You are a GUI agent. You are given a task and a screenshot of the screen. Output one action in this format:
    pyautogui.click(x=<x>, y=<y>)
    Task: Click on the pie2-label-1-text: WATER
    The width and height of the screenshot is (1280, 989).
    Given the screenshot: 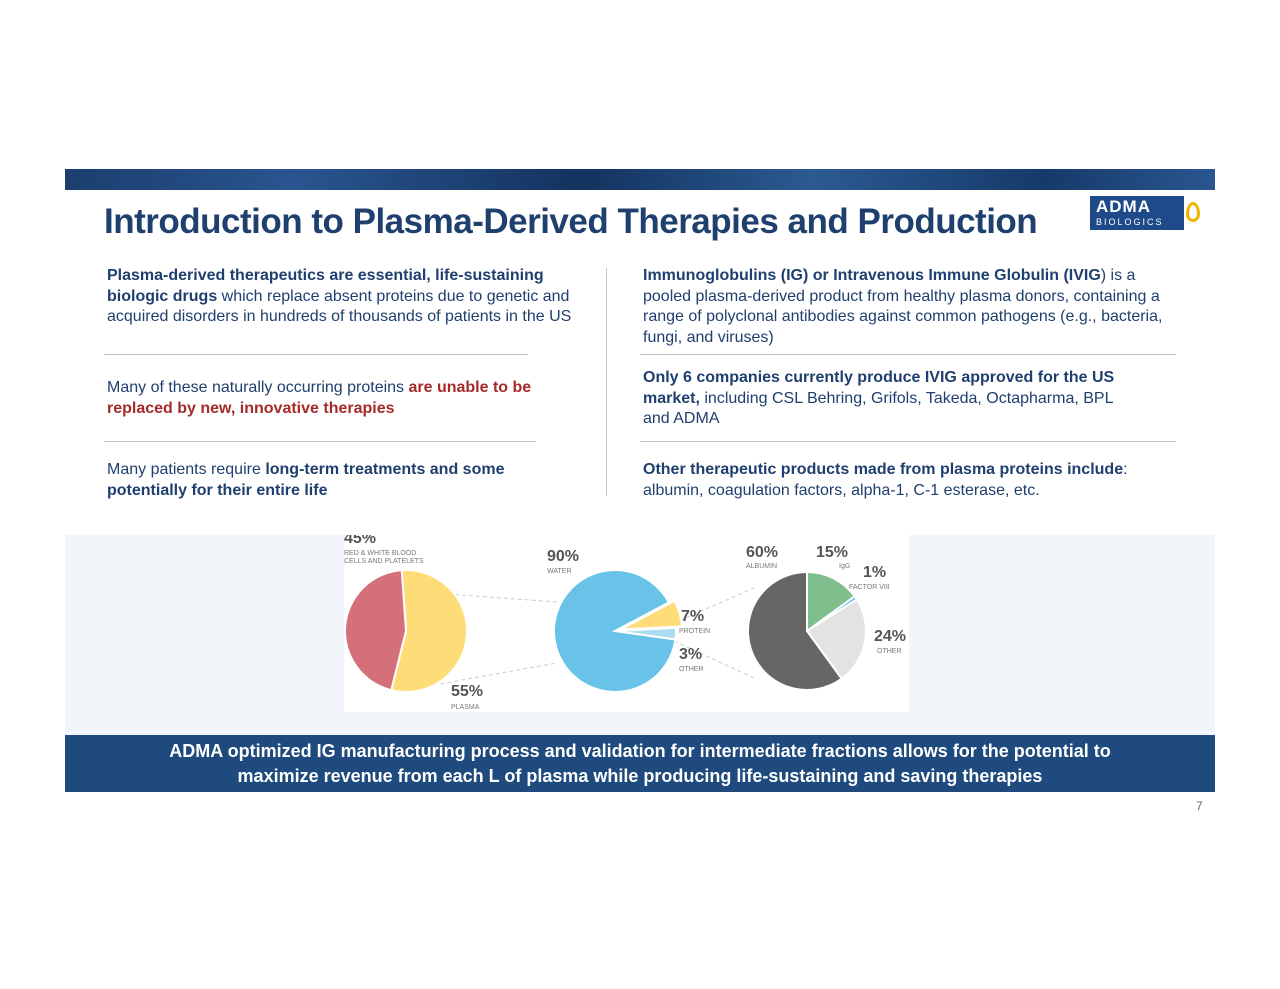 What is the action you would take?
    pyautogui.click(x=559, y=571)
    